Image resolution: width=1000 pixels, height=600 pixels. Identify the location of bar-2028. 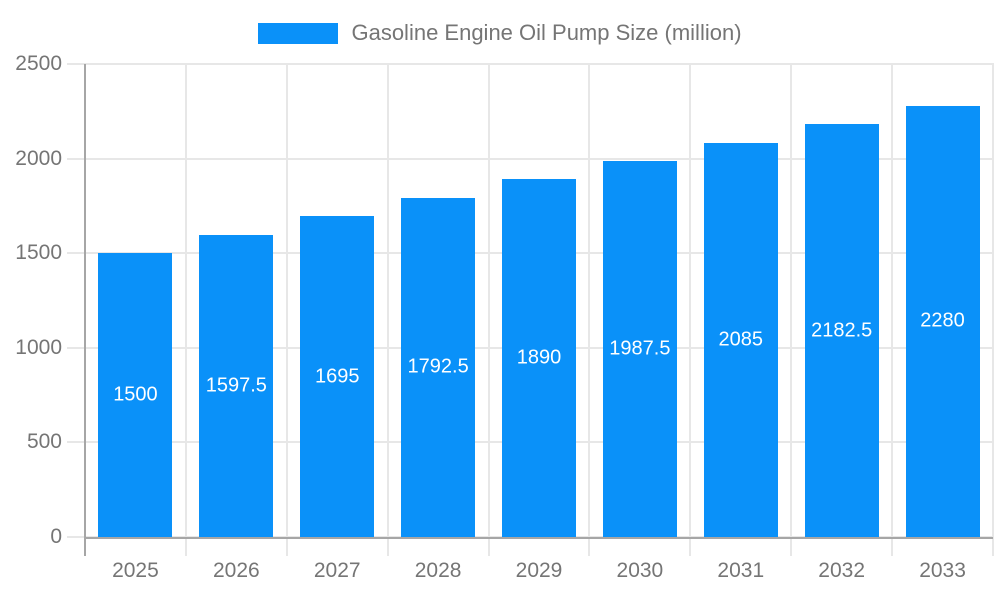
(438, 367).